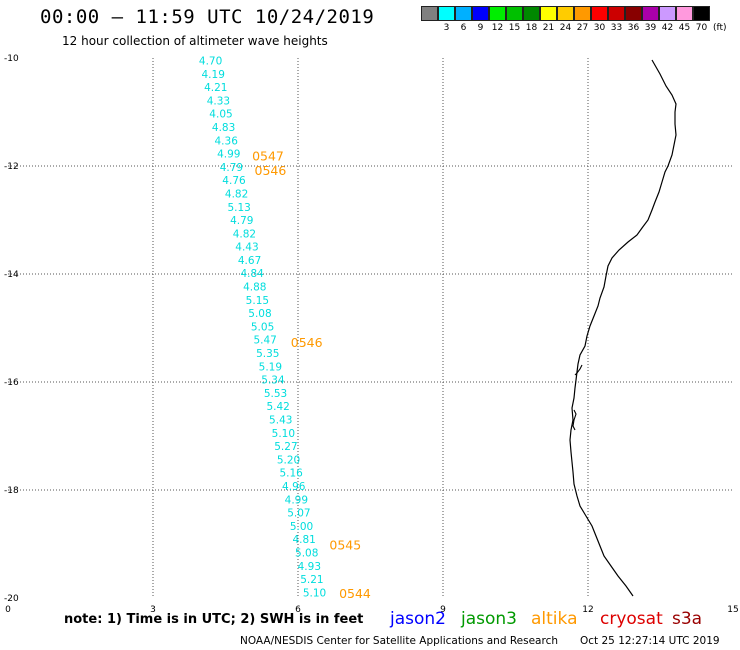 The width and height of the screenshot is (740, 650). What do you see at coordinates (8, 610) in the screenshot?
I see `x-tick-label: 0` at bounding box center [8, 610].